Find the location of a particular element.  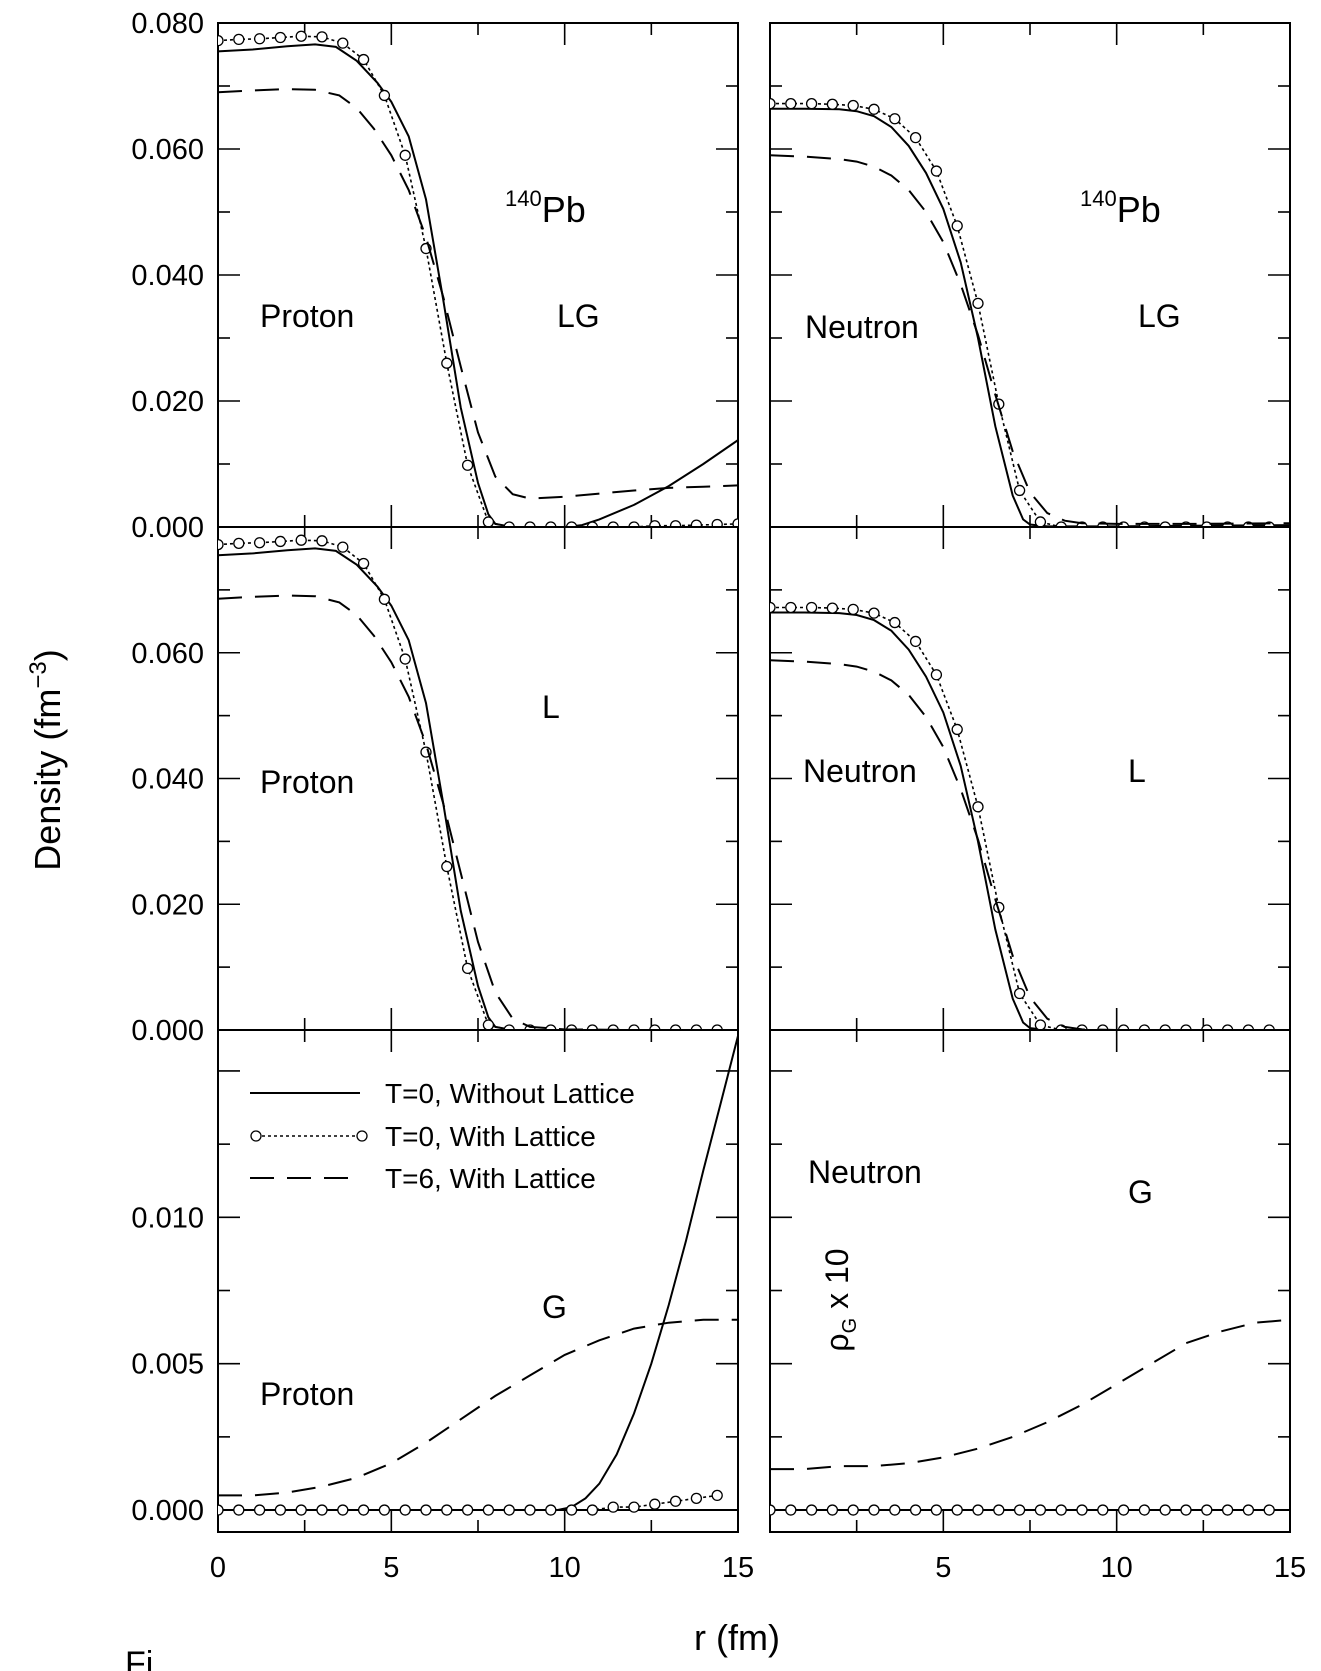

y-tick-label: 0.010 is located at coordinates (167, 1218).